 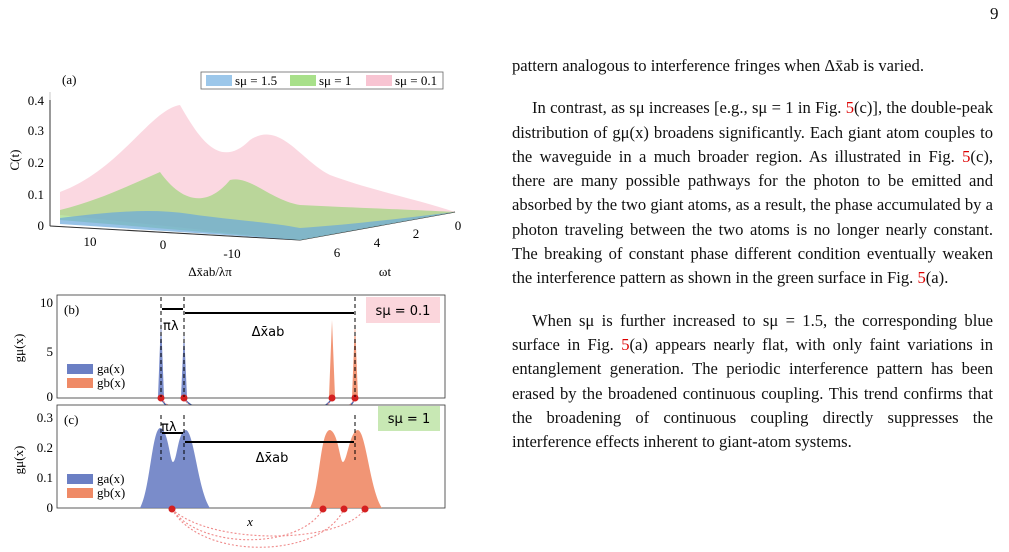 What do you see at coordinates (69, 79) in the screenshot?
I see `panel-label: (a)` at bounding box center [69, 79].